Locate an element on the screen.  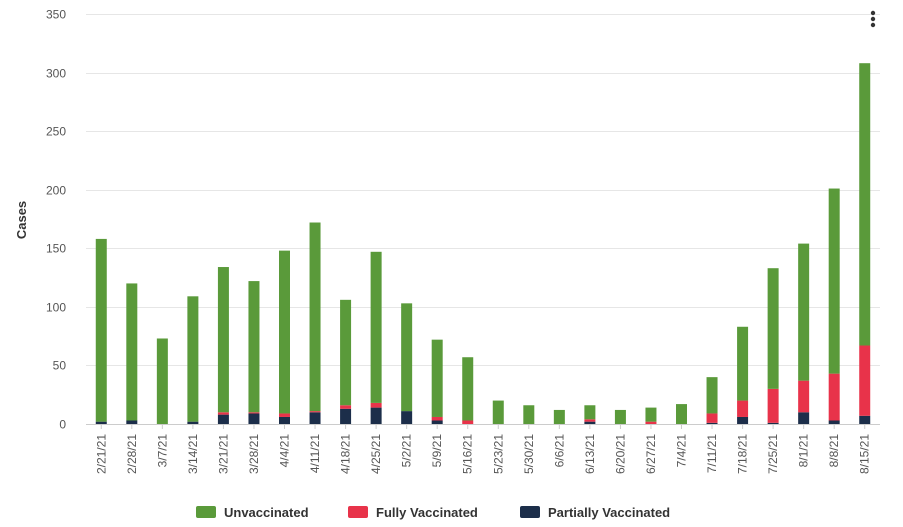
x-tick-label: 4/11/21 is located at coordinates (315, 453).